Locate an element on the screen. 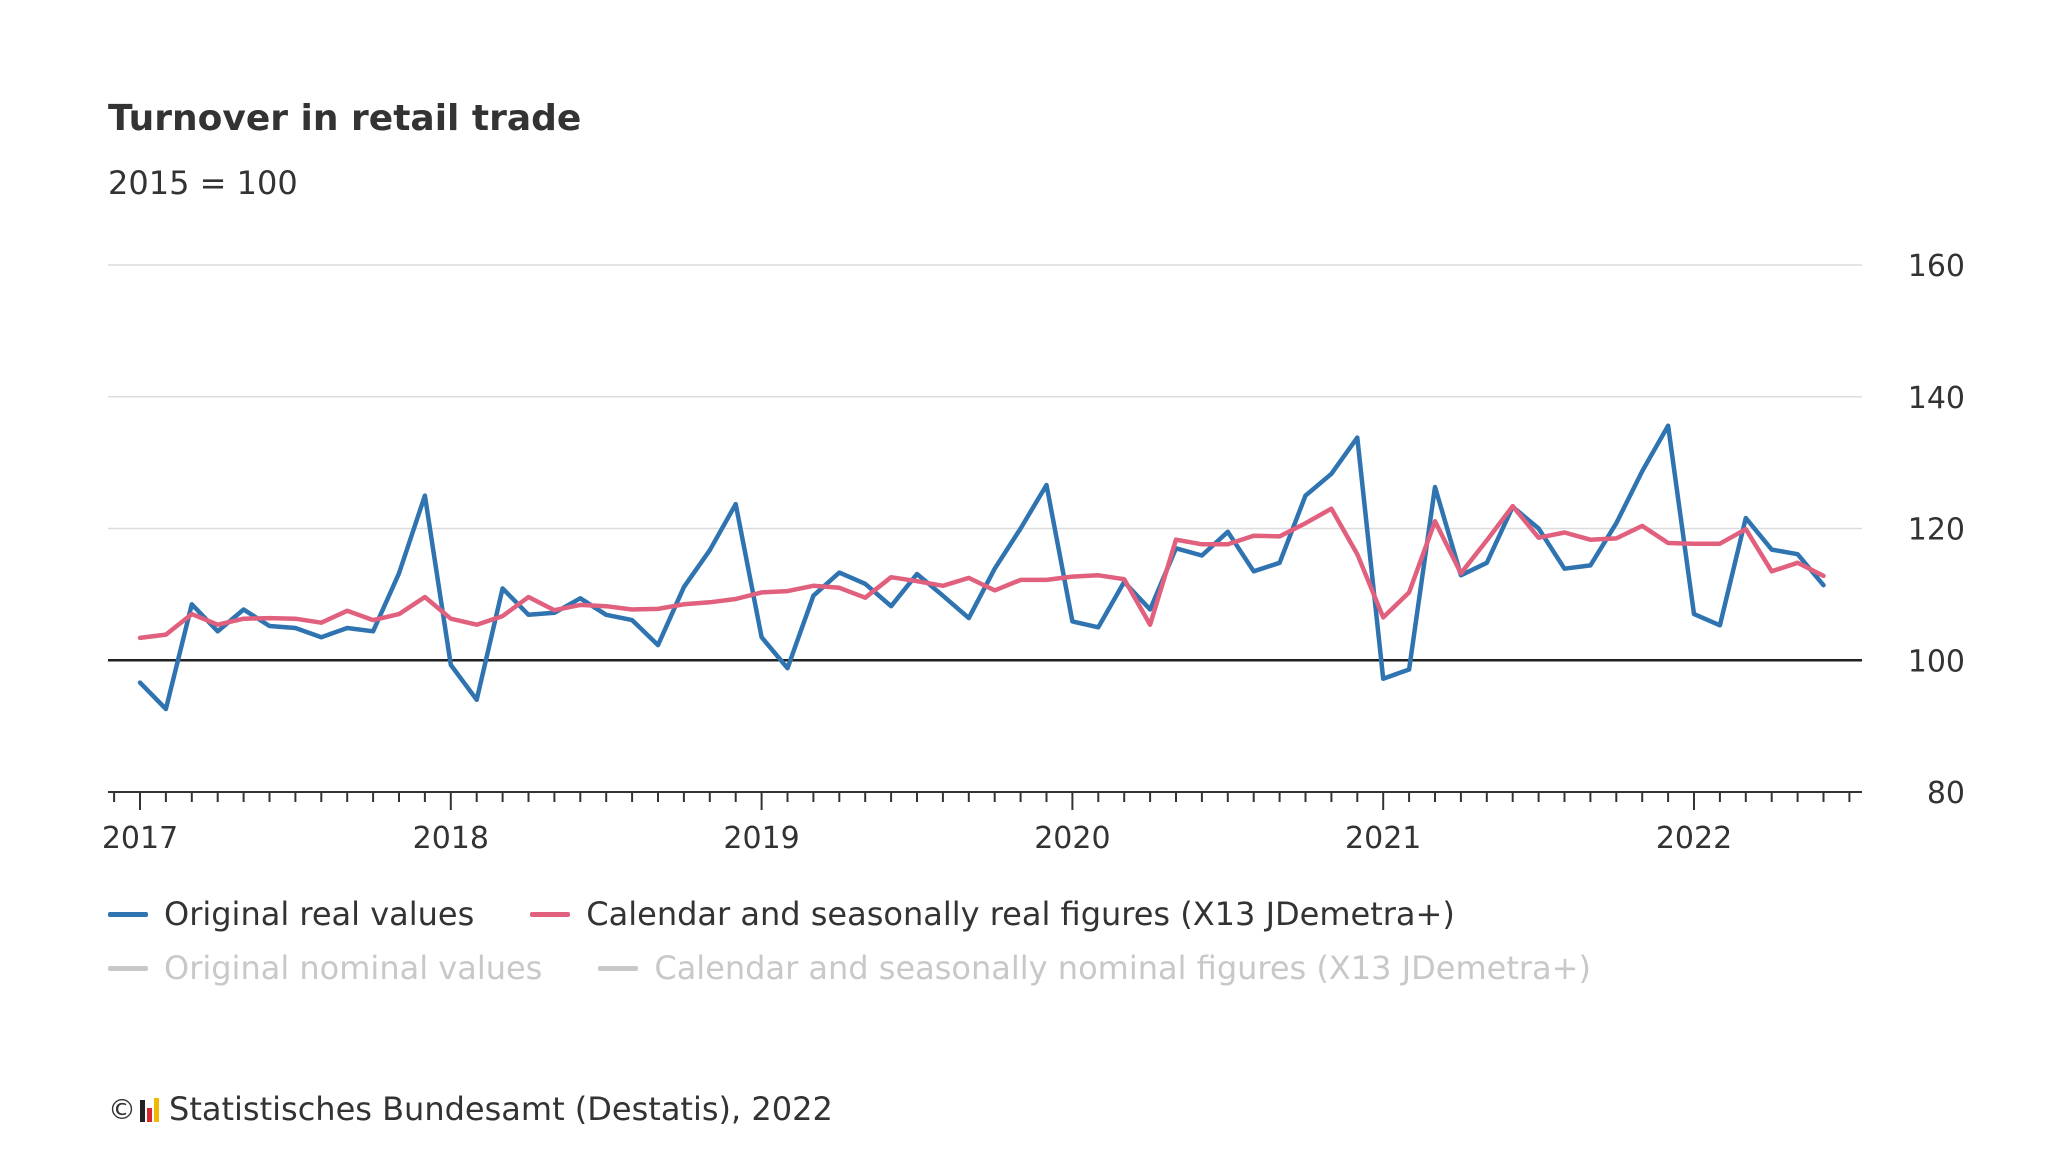 Image resolution: width=2048 pixels, height=1152 pixels. legend-label-original-real: Original real values is located at coordinates (319, 914).